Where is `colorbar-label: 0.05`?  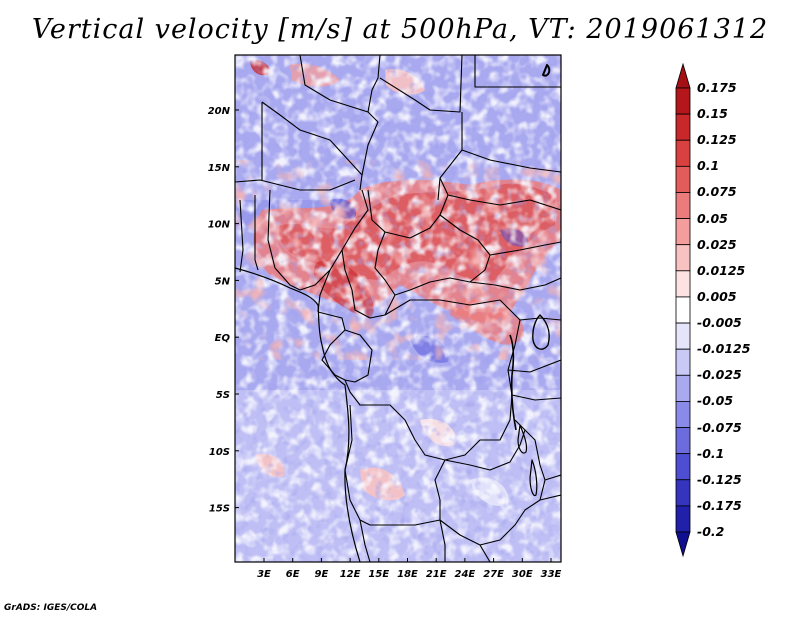
colorbar-label: 0.05 is located at coordinates (712, 218).